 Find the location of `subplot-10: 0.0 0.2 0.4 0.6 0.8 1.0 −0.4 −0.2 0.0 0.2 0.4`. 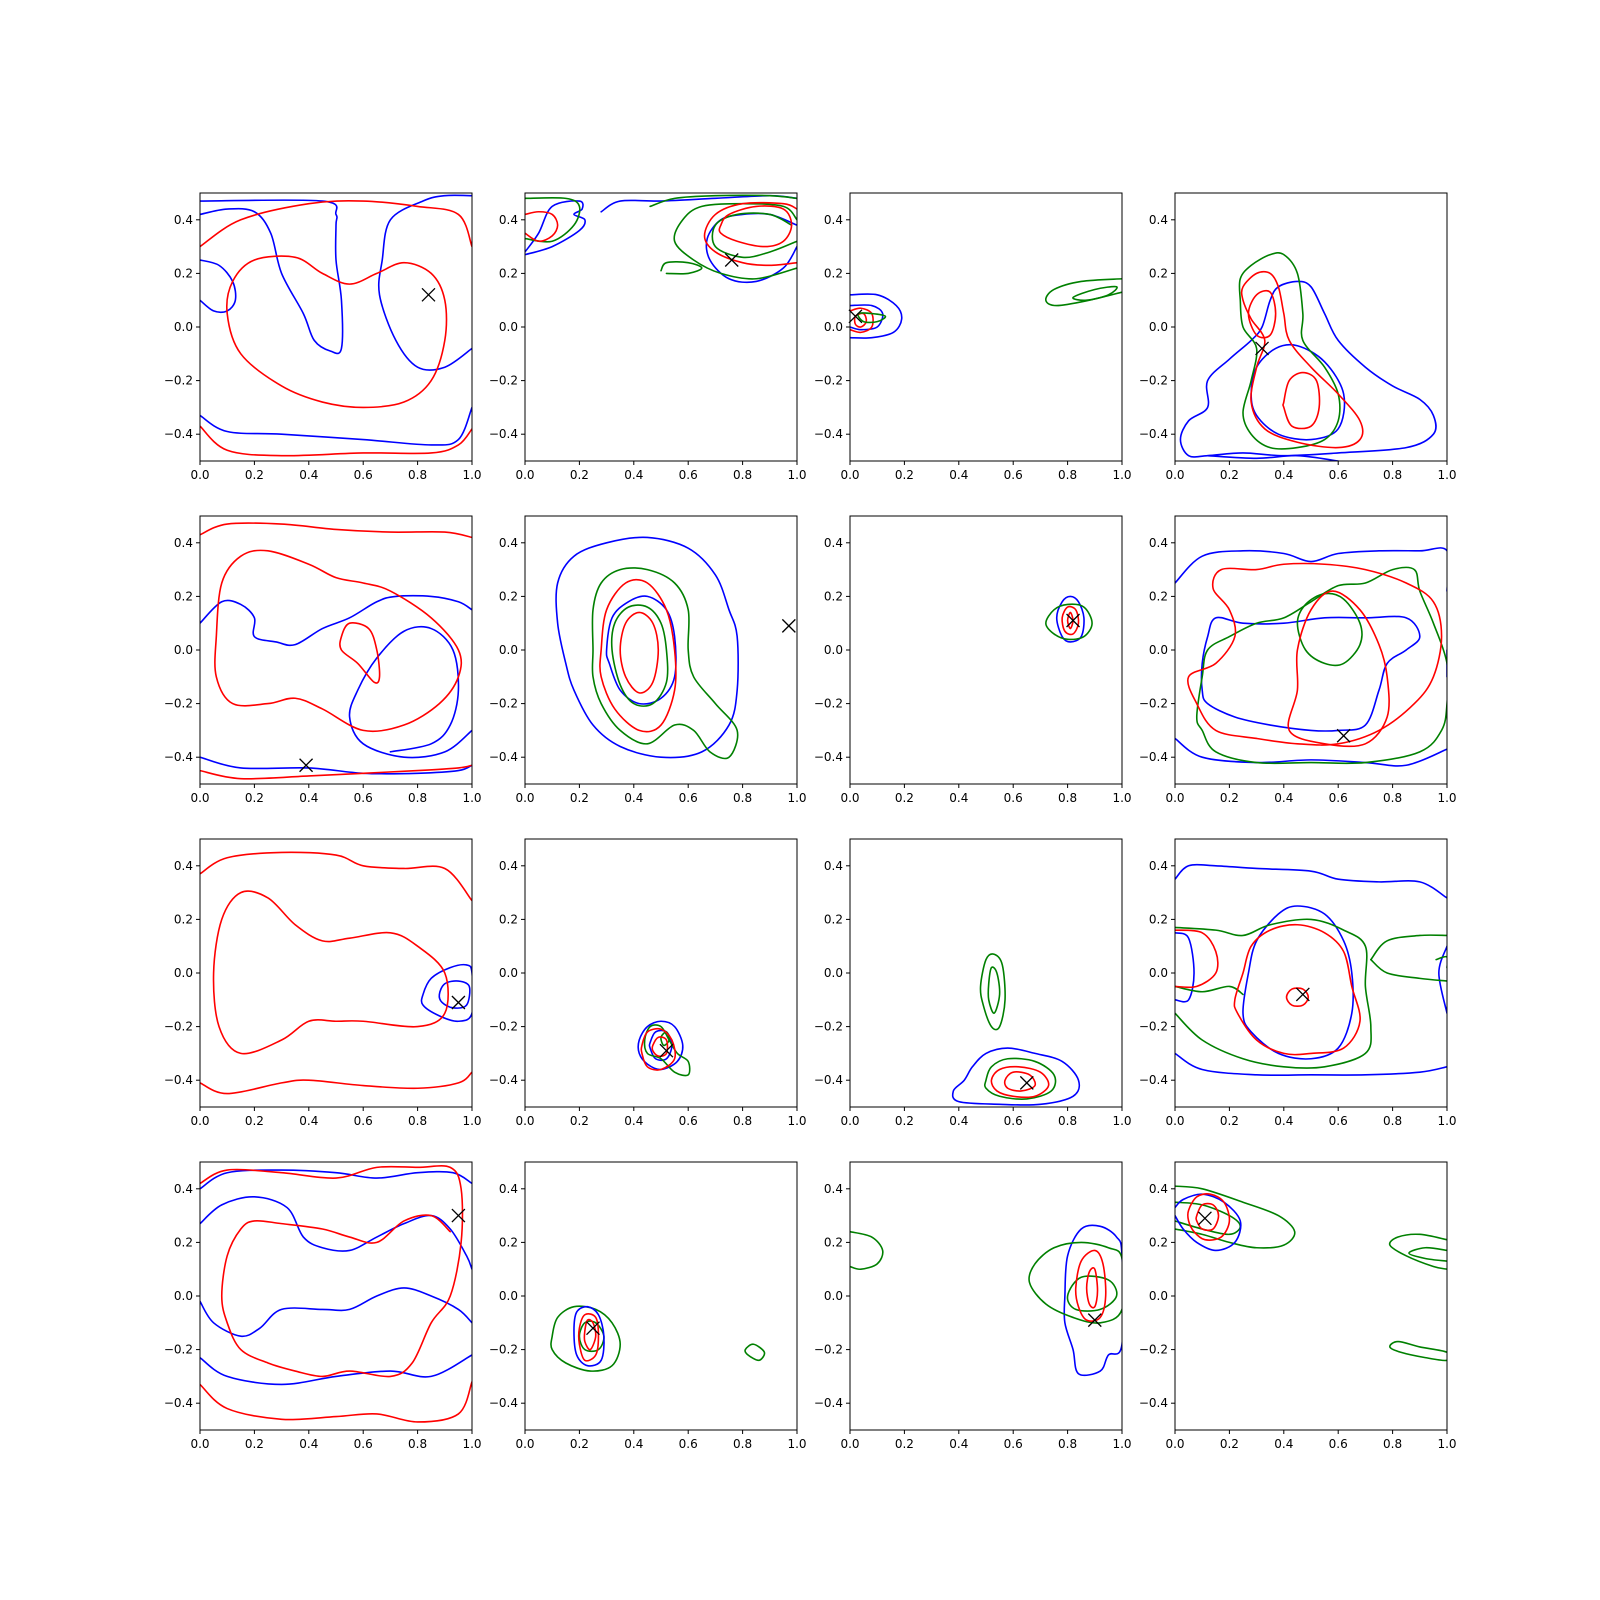

subplot-10: 0.0 0.2 0.4 0.6 0.8 1.0 −0.4 −0.2 0.0 0.2 0.4 is located at coordinates (648, 983).